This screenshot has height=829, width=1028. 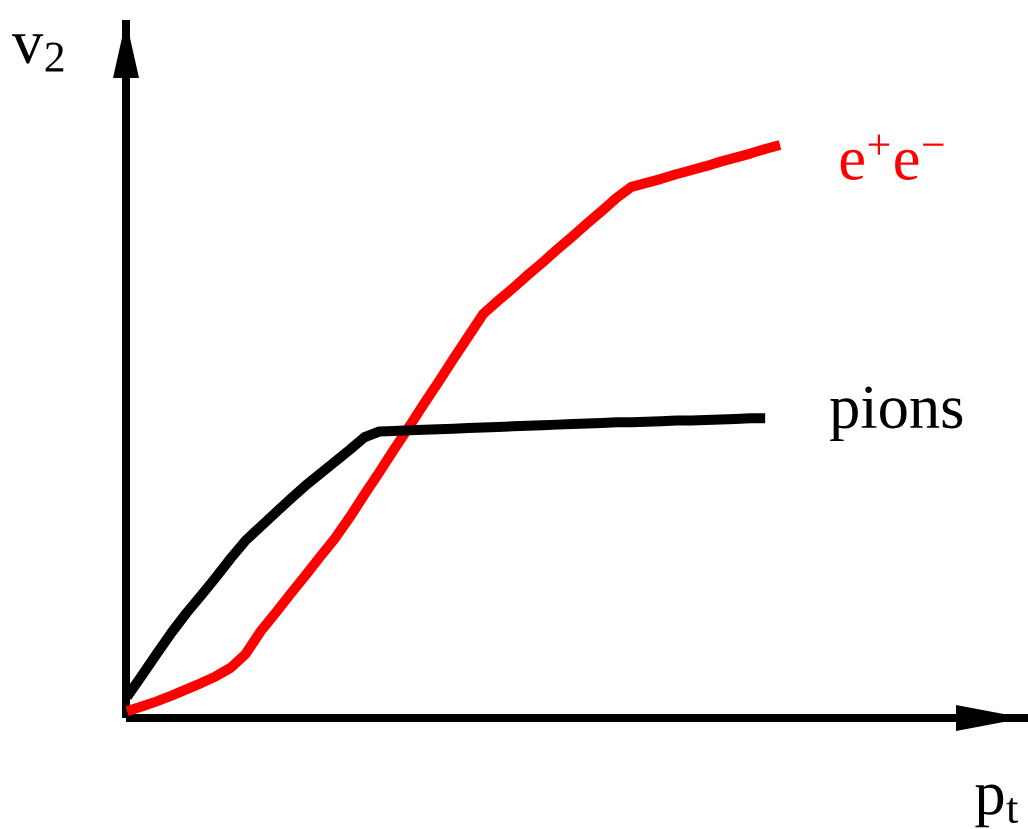 What do you see at coordinates (997, 806) in the screenshot?
I see `x-axis-title: p$_{t}$` at bounding box center [997, 806].